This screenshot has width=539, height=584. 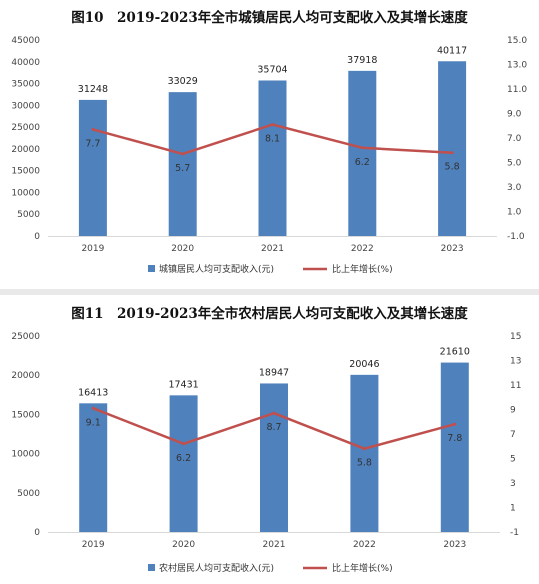 I want to click on bar-value-label: 33029, so click(x=183, y=81).